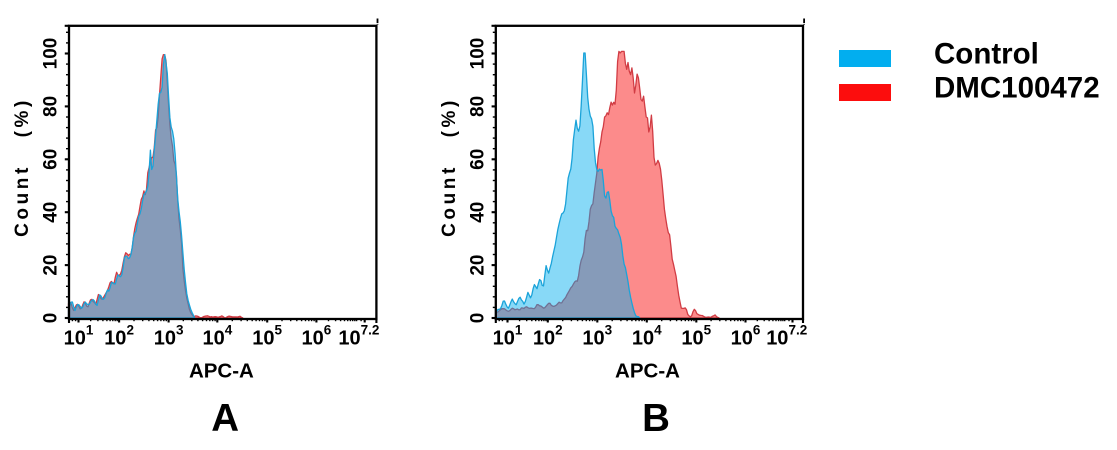 The width and height of the screenshot is (1117, 450). I want to click on svg-text: B, so click(656, 418).